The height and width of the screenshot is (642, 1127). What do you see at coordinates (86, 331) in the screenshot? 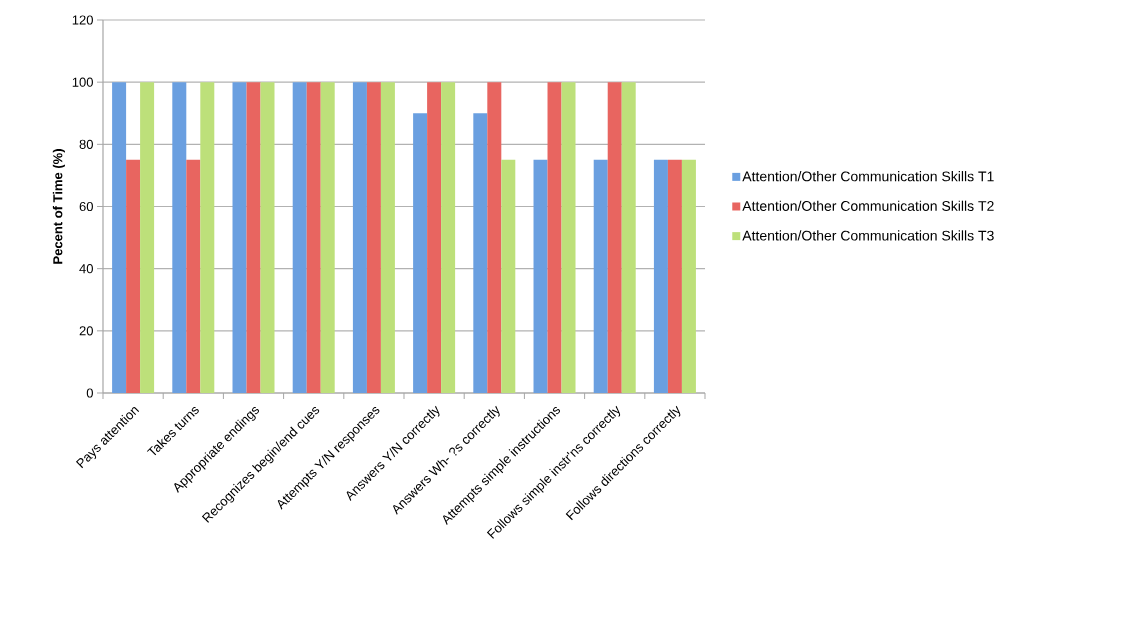
I see `y-tick-label: 20` at bounding box center [86, 331].